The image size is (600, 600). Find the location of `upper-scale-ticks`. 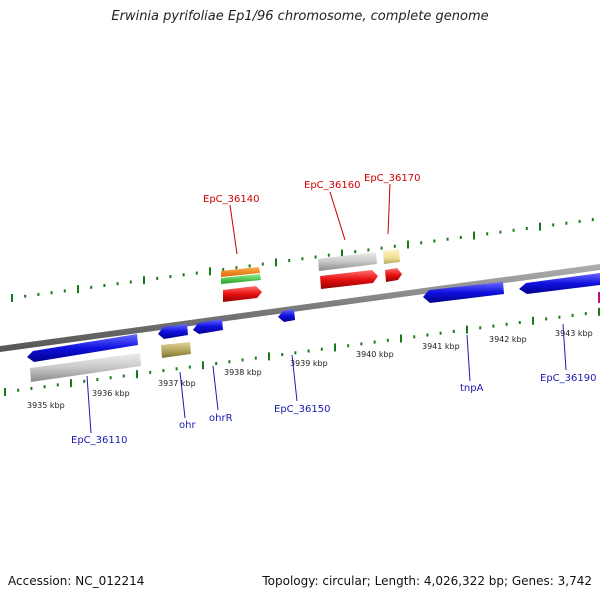

upper-scale-ticks is located at coordinates (302, 260).